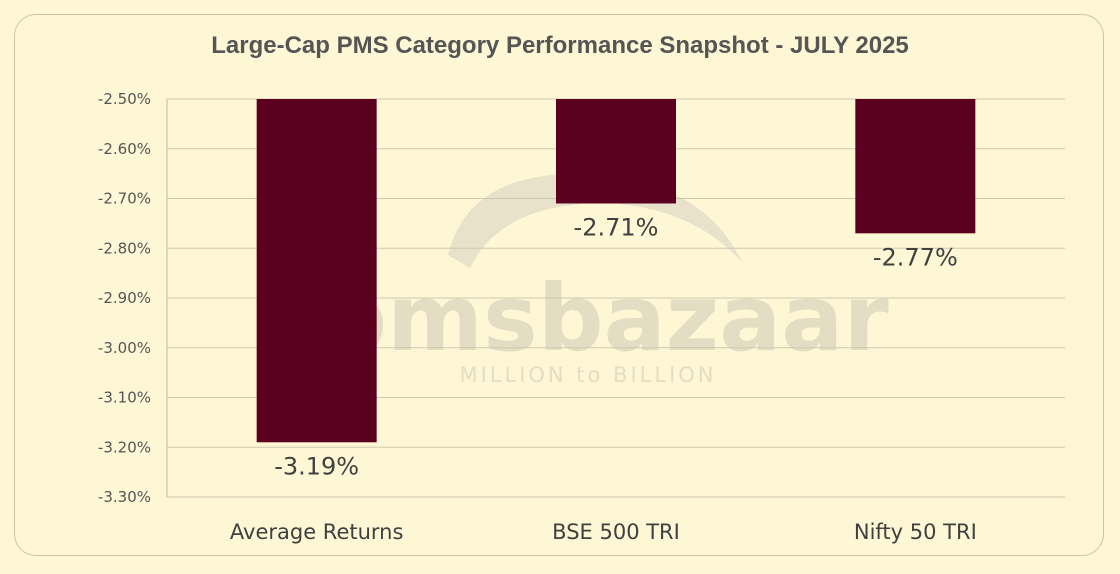  What do you see at coordinates (124, 497) in the screenshot?
I see `y-tick-label: -3.30%` at bounding box center [124, 497].